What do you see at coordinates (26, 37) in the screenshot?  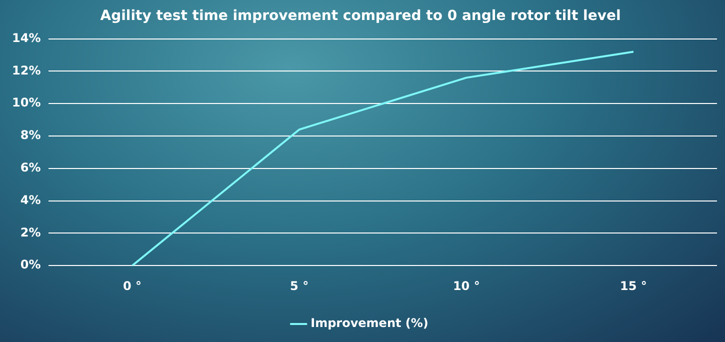 I see `y-tick-label: 14%` at bounding box center [26, 37].